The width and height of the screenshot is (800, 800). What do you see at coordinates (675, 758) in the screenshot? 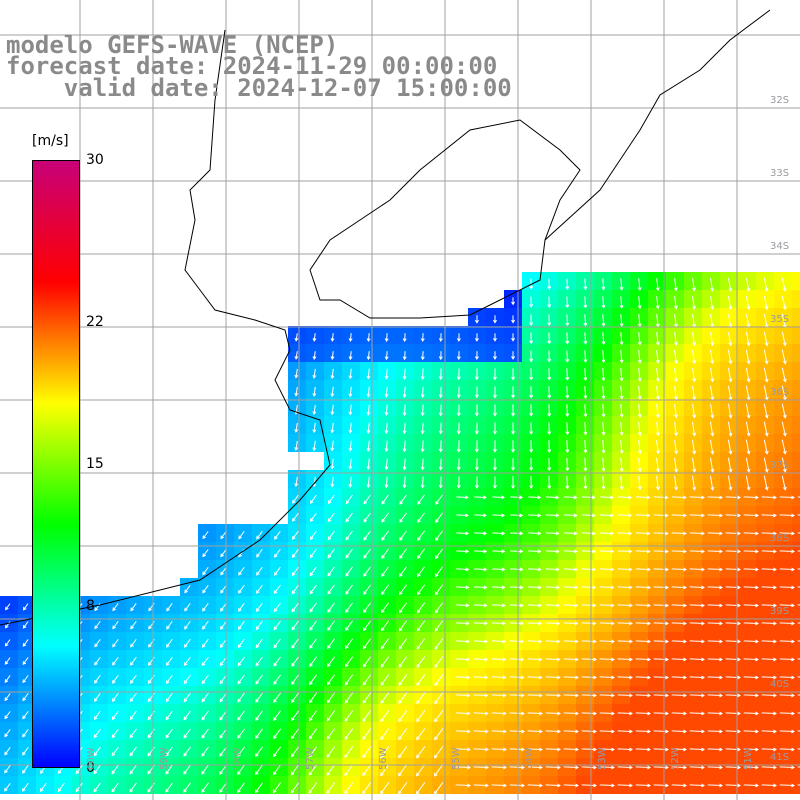
I see `longitude-label: 52W` at bounding box center [675, 758].